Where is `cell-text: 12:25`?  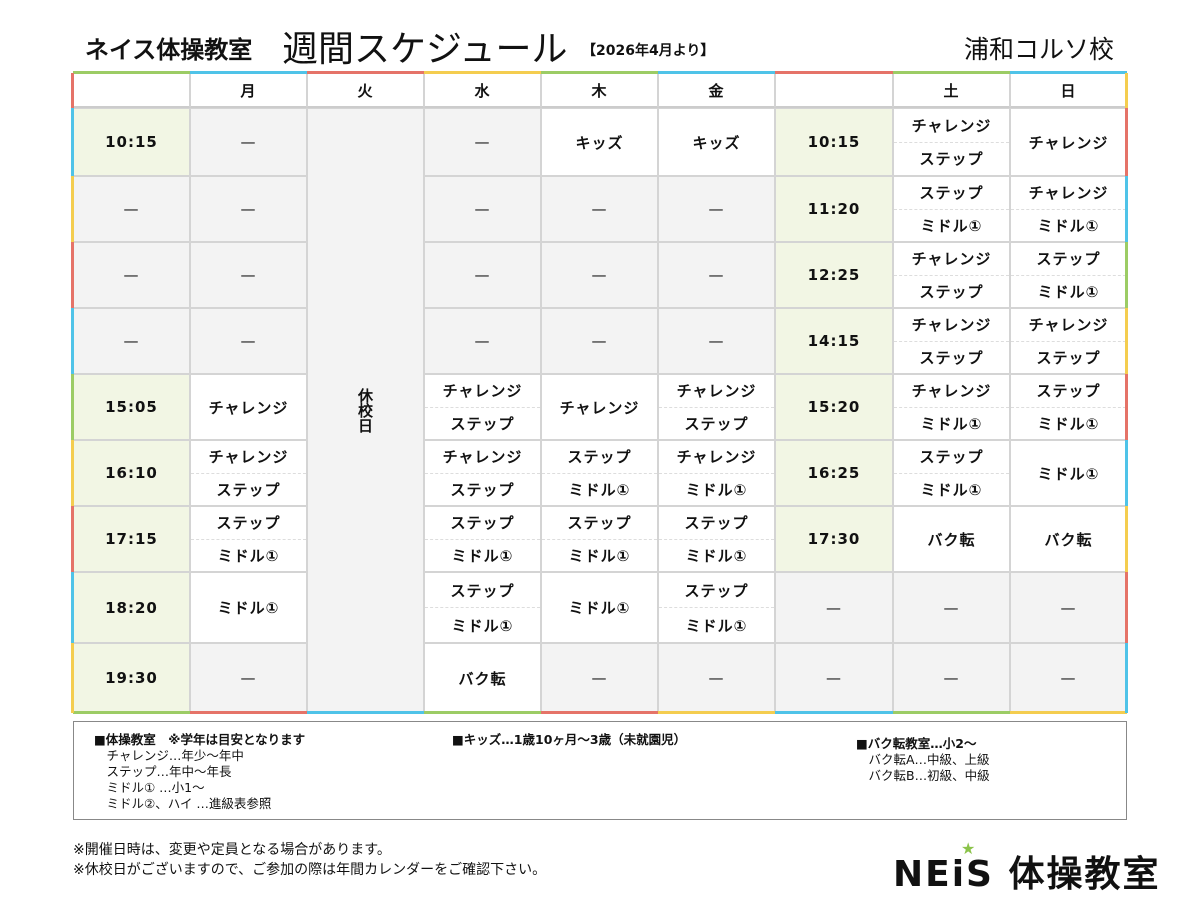
cell-text: 12:25 is located at coordinates (834, 275).